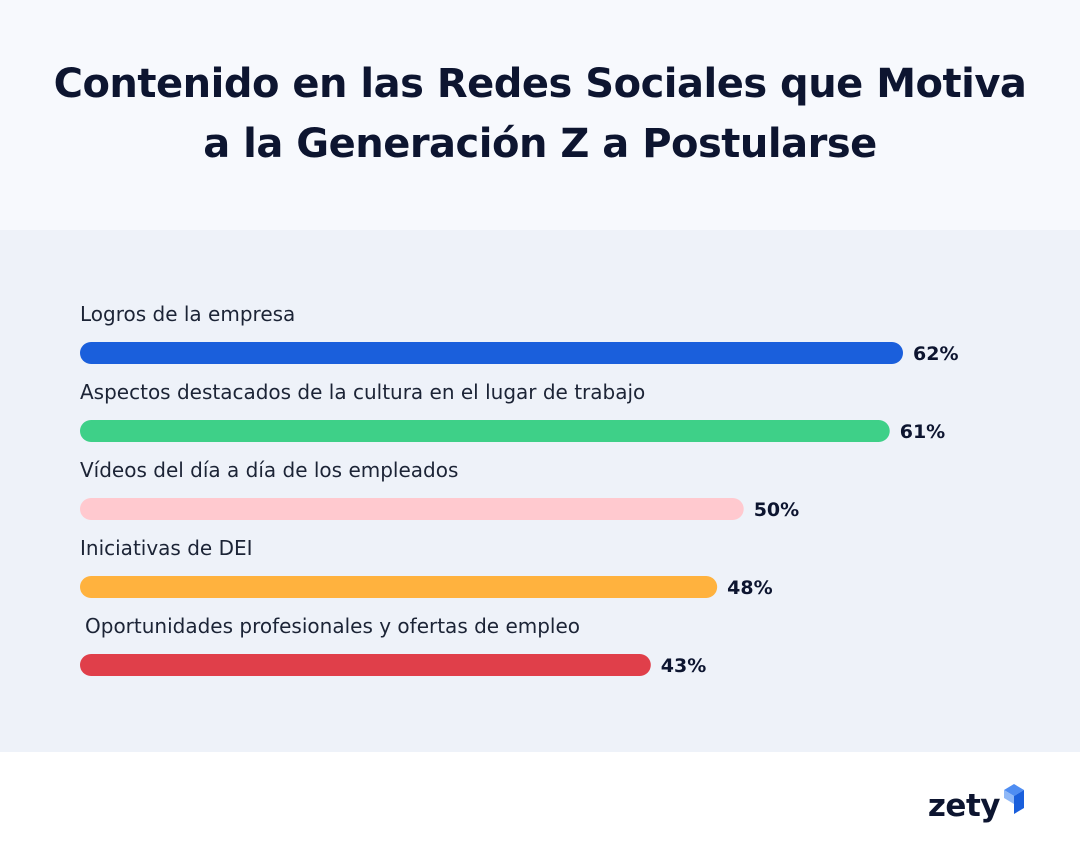 This screenshot has height=848, width=1080. Describe the element at coordinates (935, 354) in the screenshot. I see `bar-value-label: 62%` at that location.